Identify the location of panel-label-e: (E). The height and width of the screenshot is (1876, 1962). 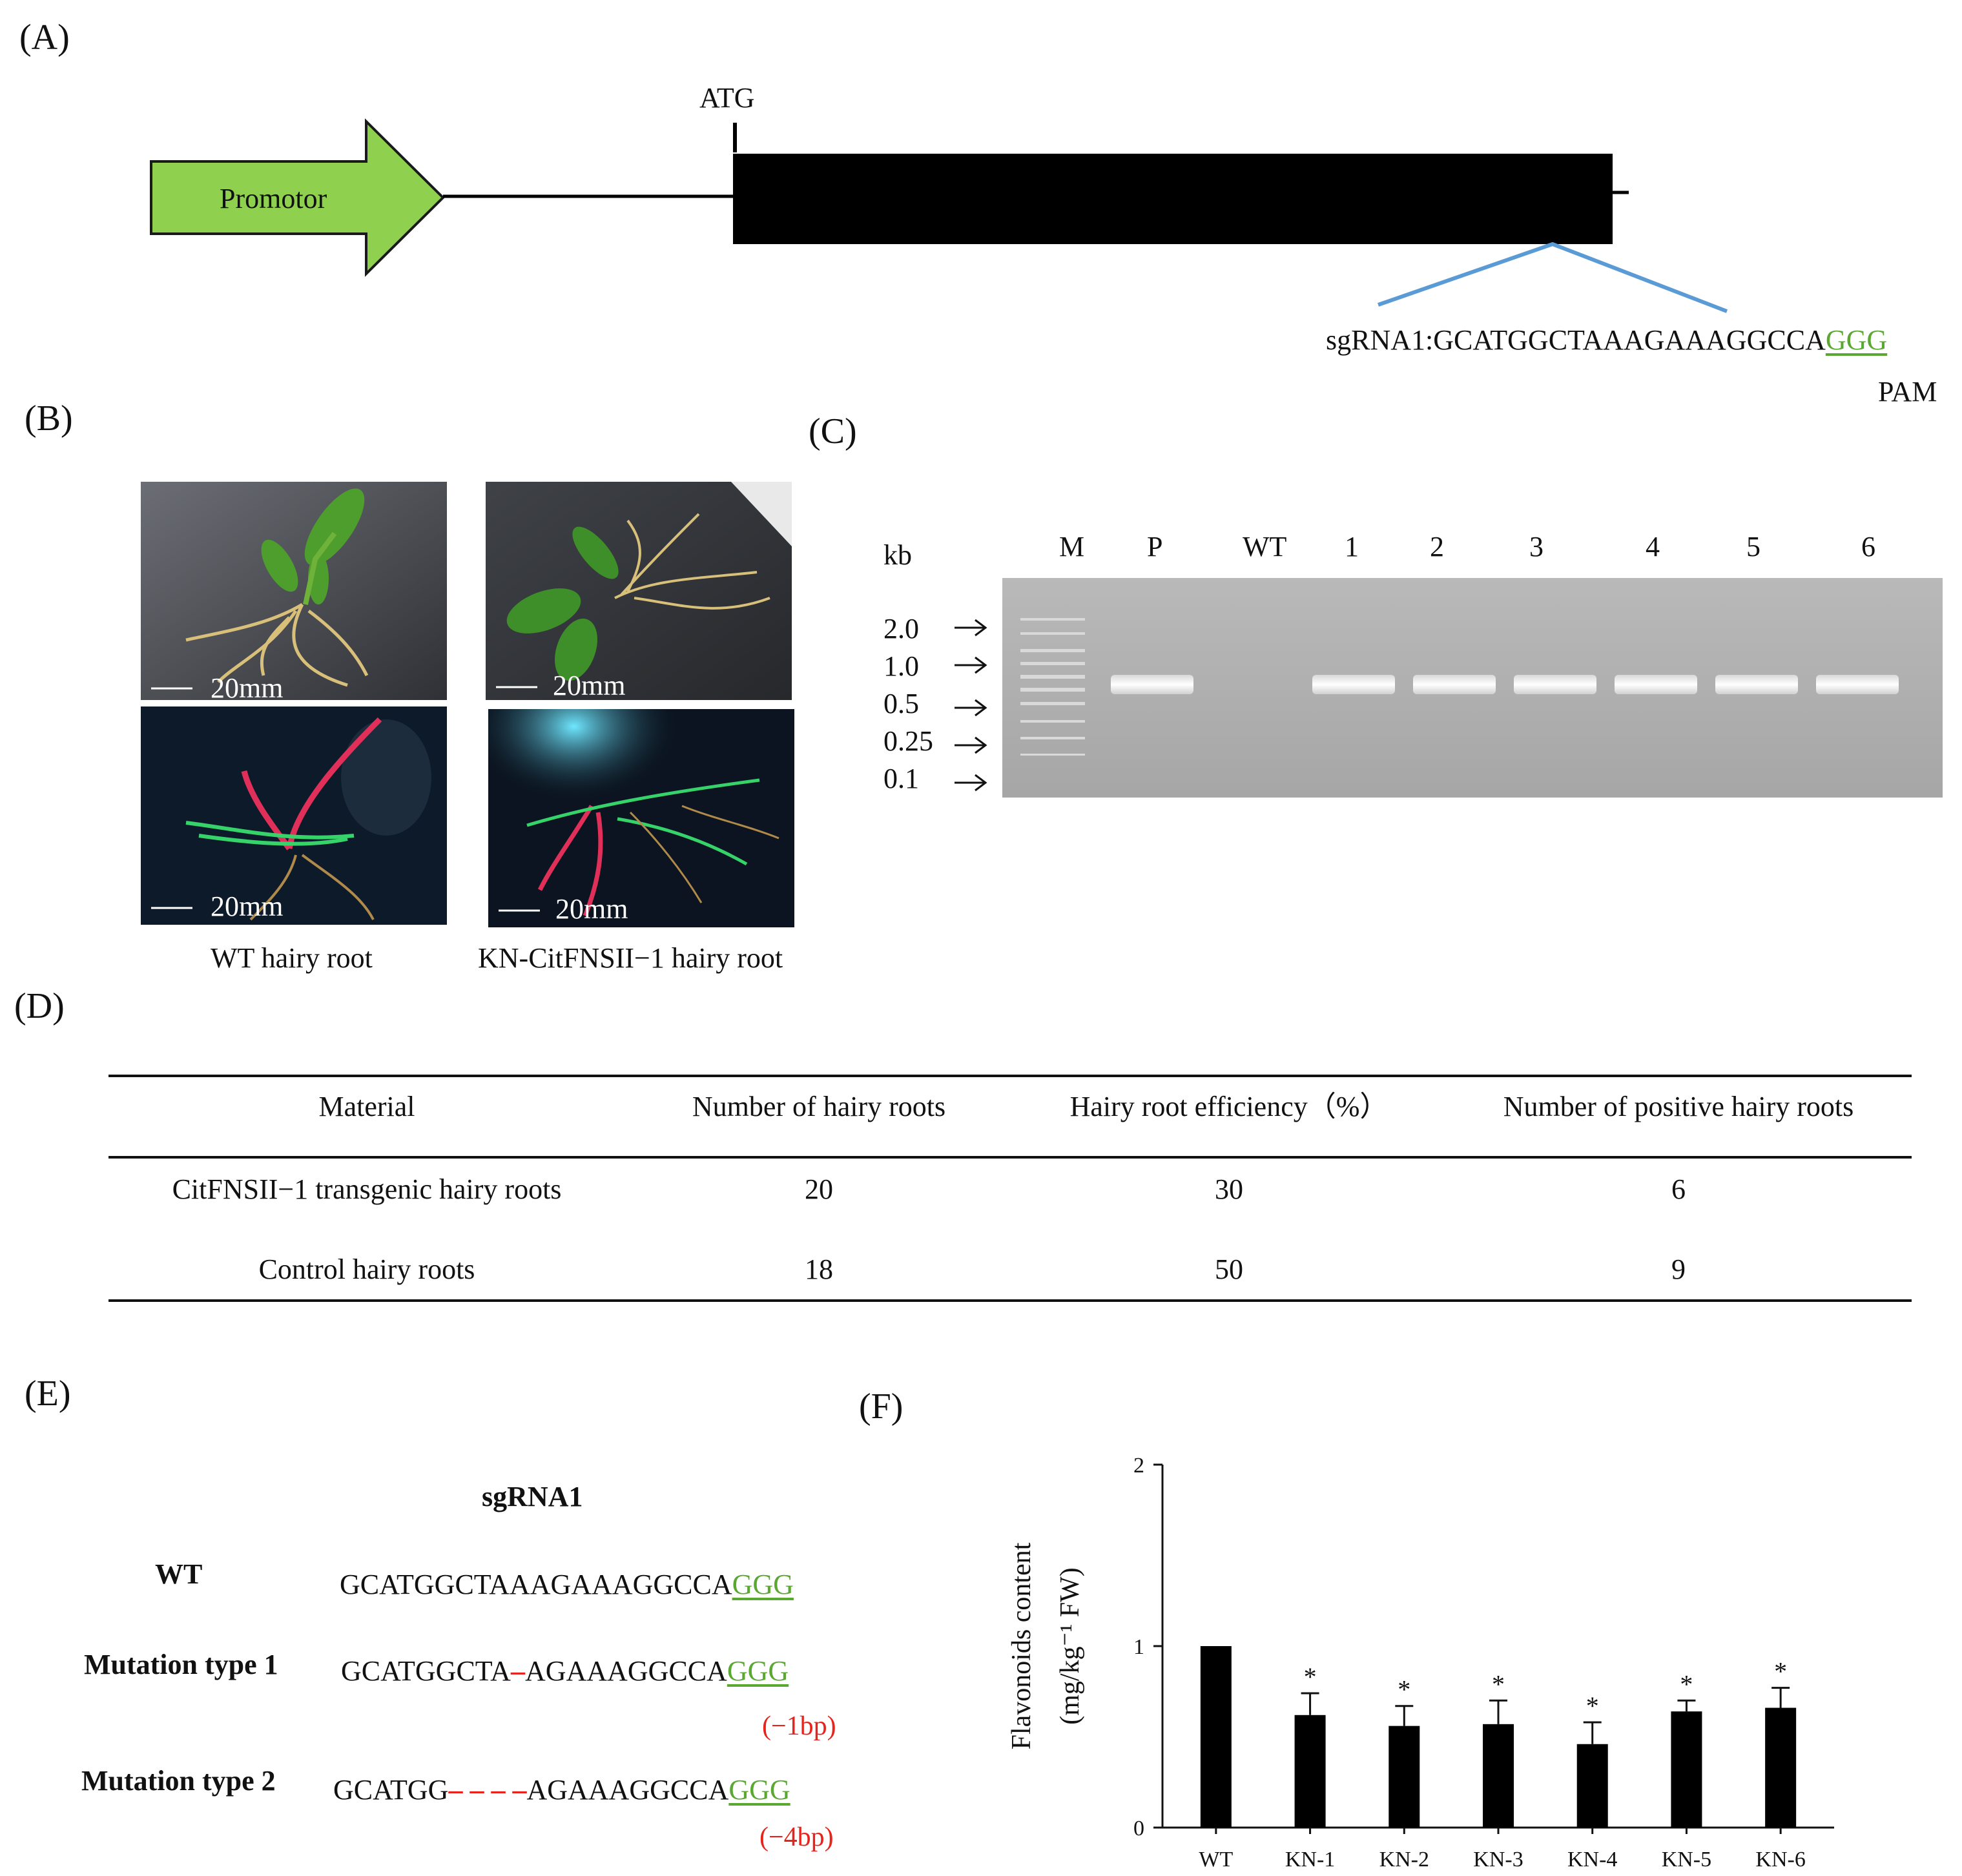
(48, 1394).